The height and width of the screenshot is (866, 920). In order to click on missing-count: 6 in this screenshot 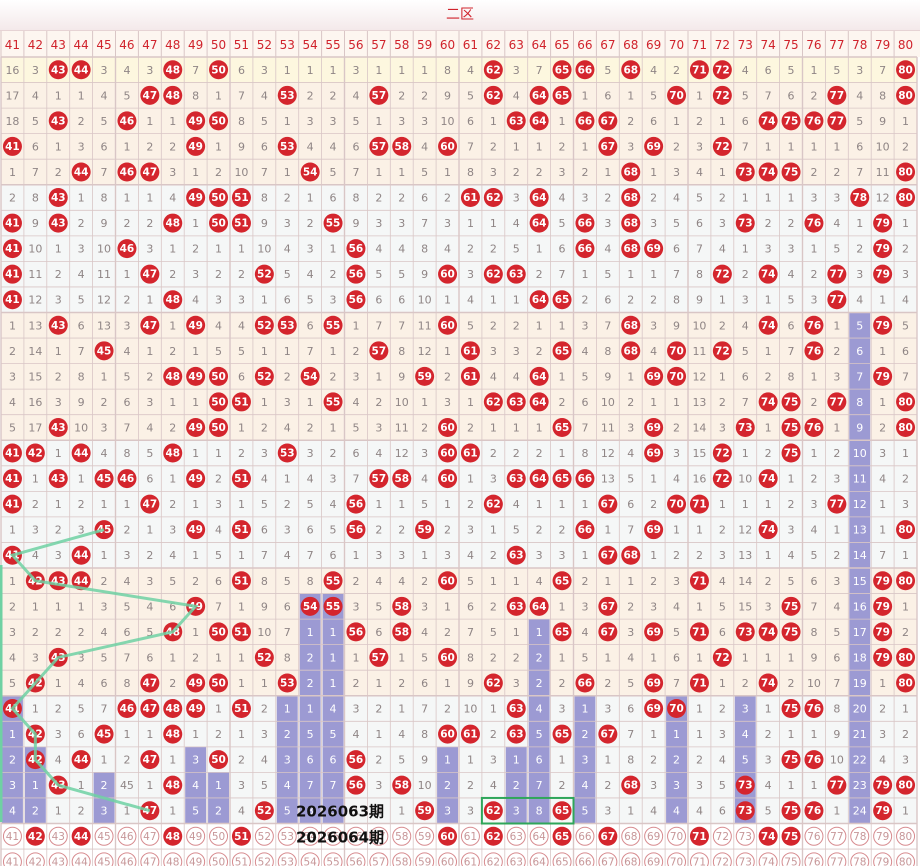, I will do `click(676, 249)`.